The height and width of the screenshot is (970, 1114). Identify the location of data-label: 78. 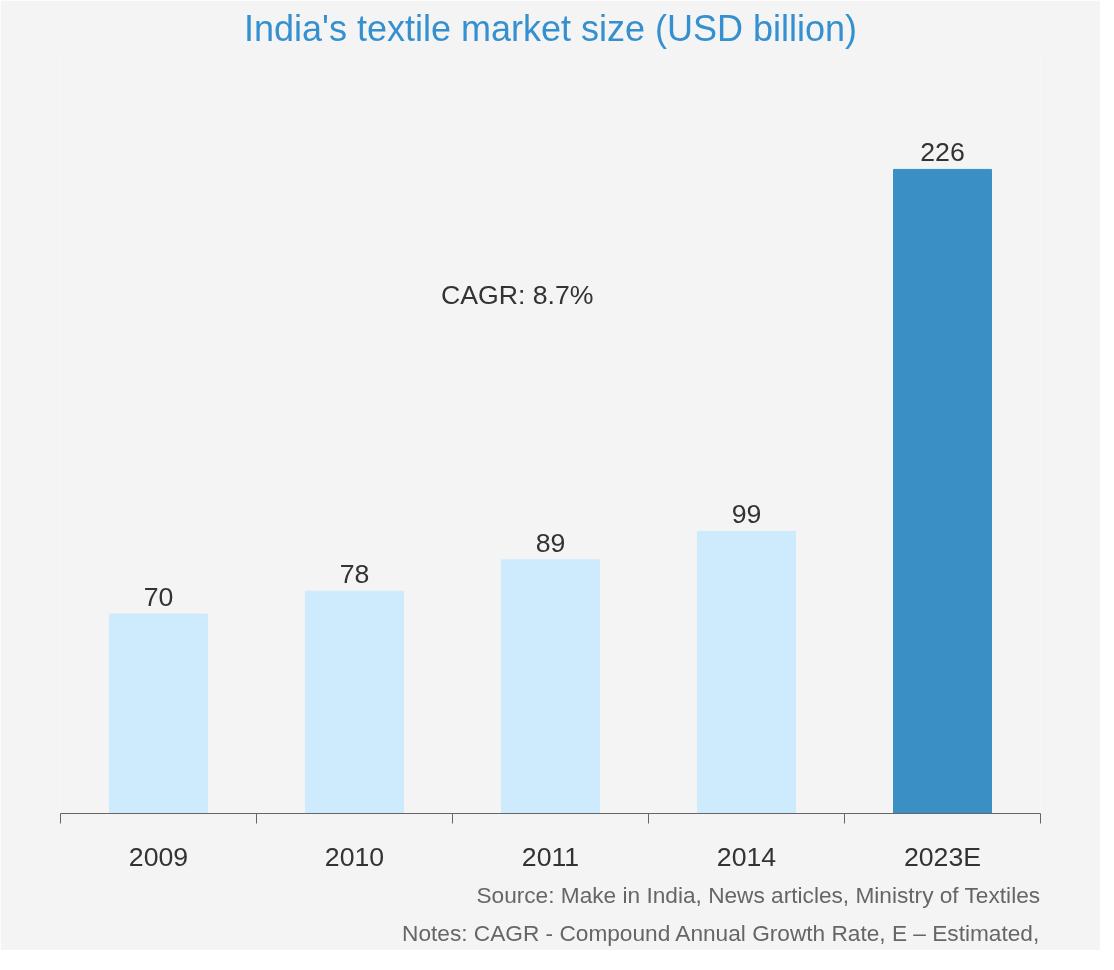
(354, 574).